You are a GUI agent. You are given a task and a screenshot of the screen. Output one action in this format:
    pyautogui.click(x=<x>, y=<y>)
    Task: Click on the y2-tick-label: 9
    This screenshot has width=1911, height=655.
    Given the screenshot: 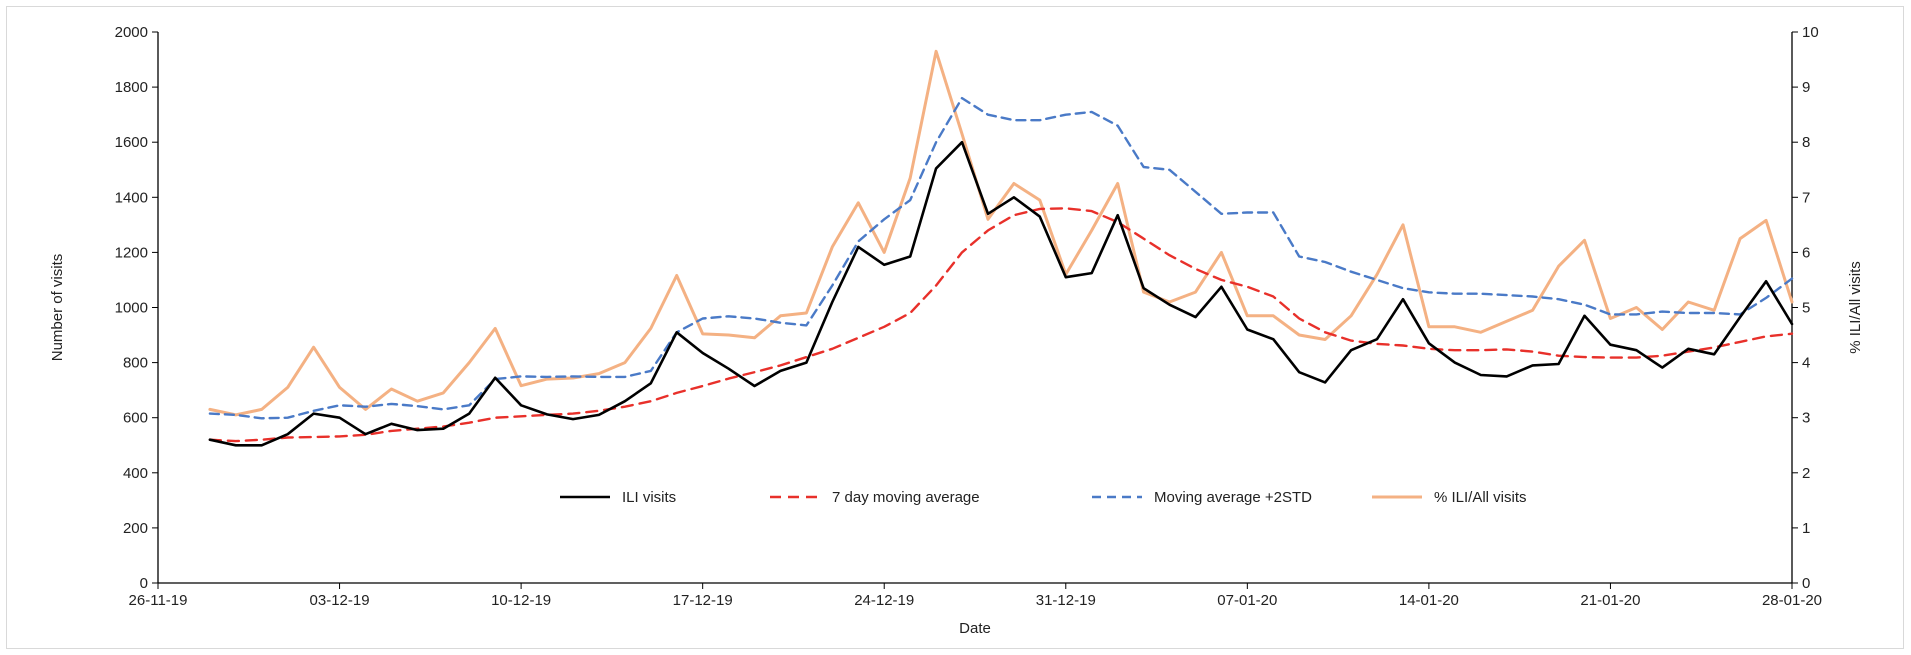 What is the action you would take?
    pyautogui.click(x=1806, y=87)
    